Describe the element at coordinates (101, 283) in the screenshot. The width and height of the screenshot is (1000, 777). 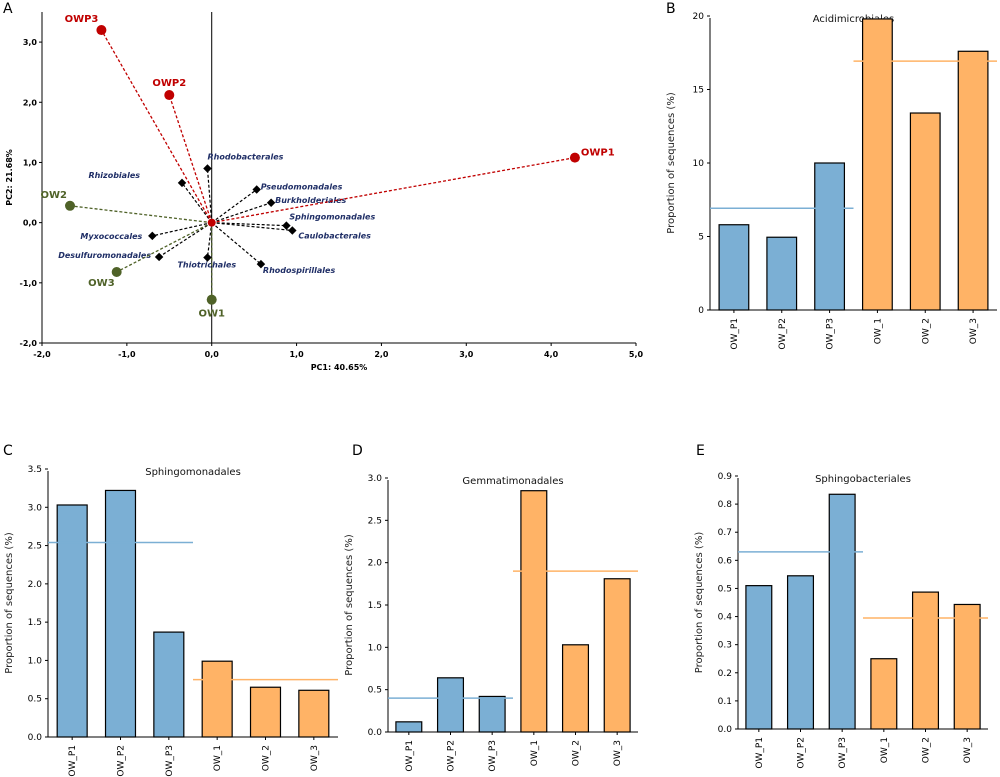
I see `sample-label: OW3` at that location.